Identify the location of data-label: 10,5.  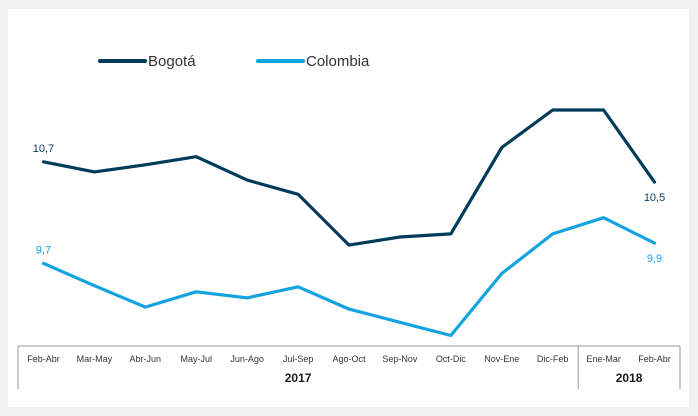
(654, 198).